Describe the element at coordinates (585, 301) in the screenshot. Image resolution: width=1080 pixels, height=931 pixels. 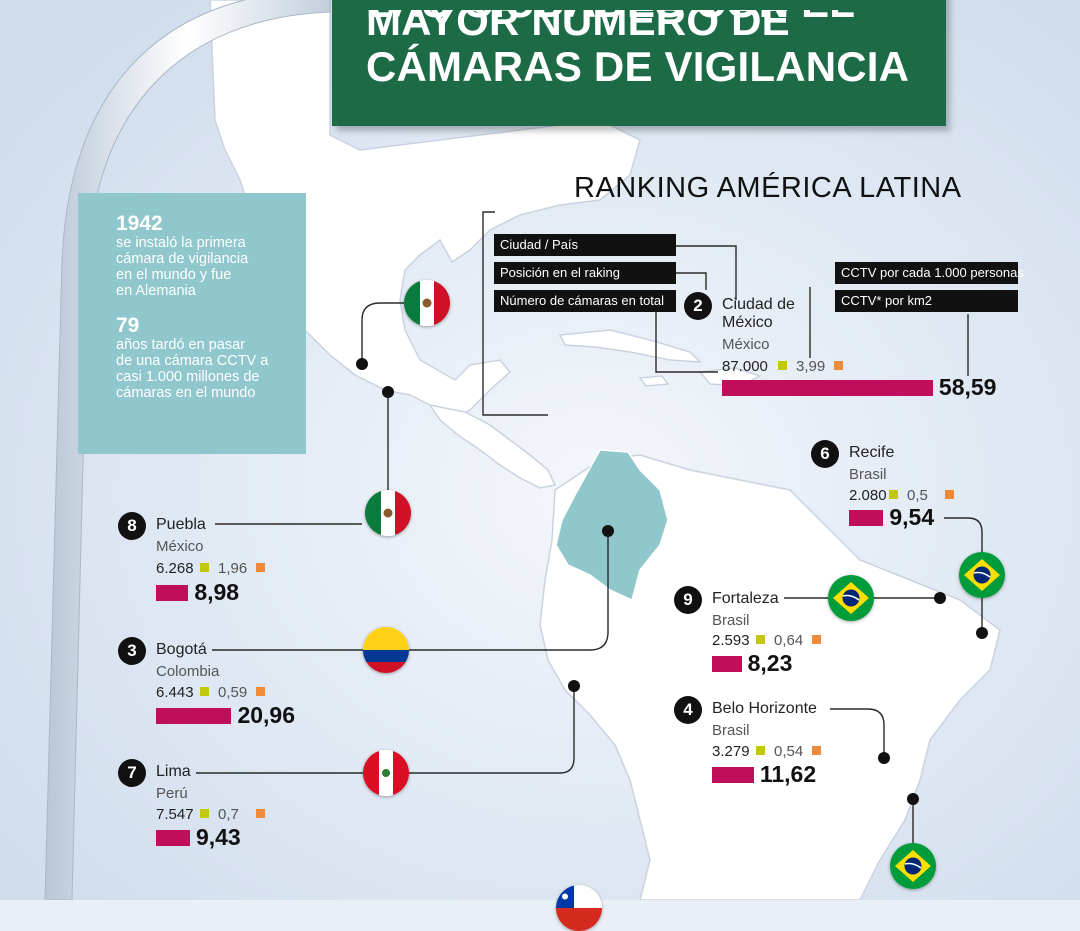
I see `legend-total-cameras: Número de cámaras en total` at that location.